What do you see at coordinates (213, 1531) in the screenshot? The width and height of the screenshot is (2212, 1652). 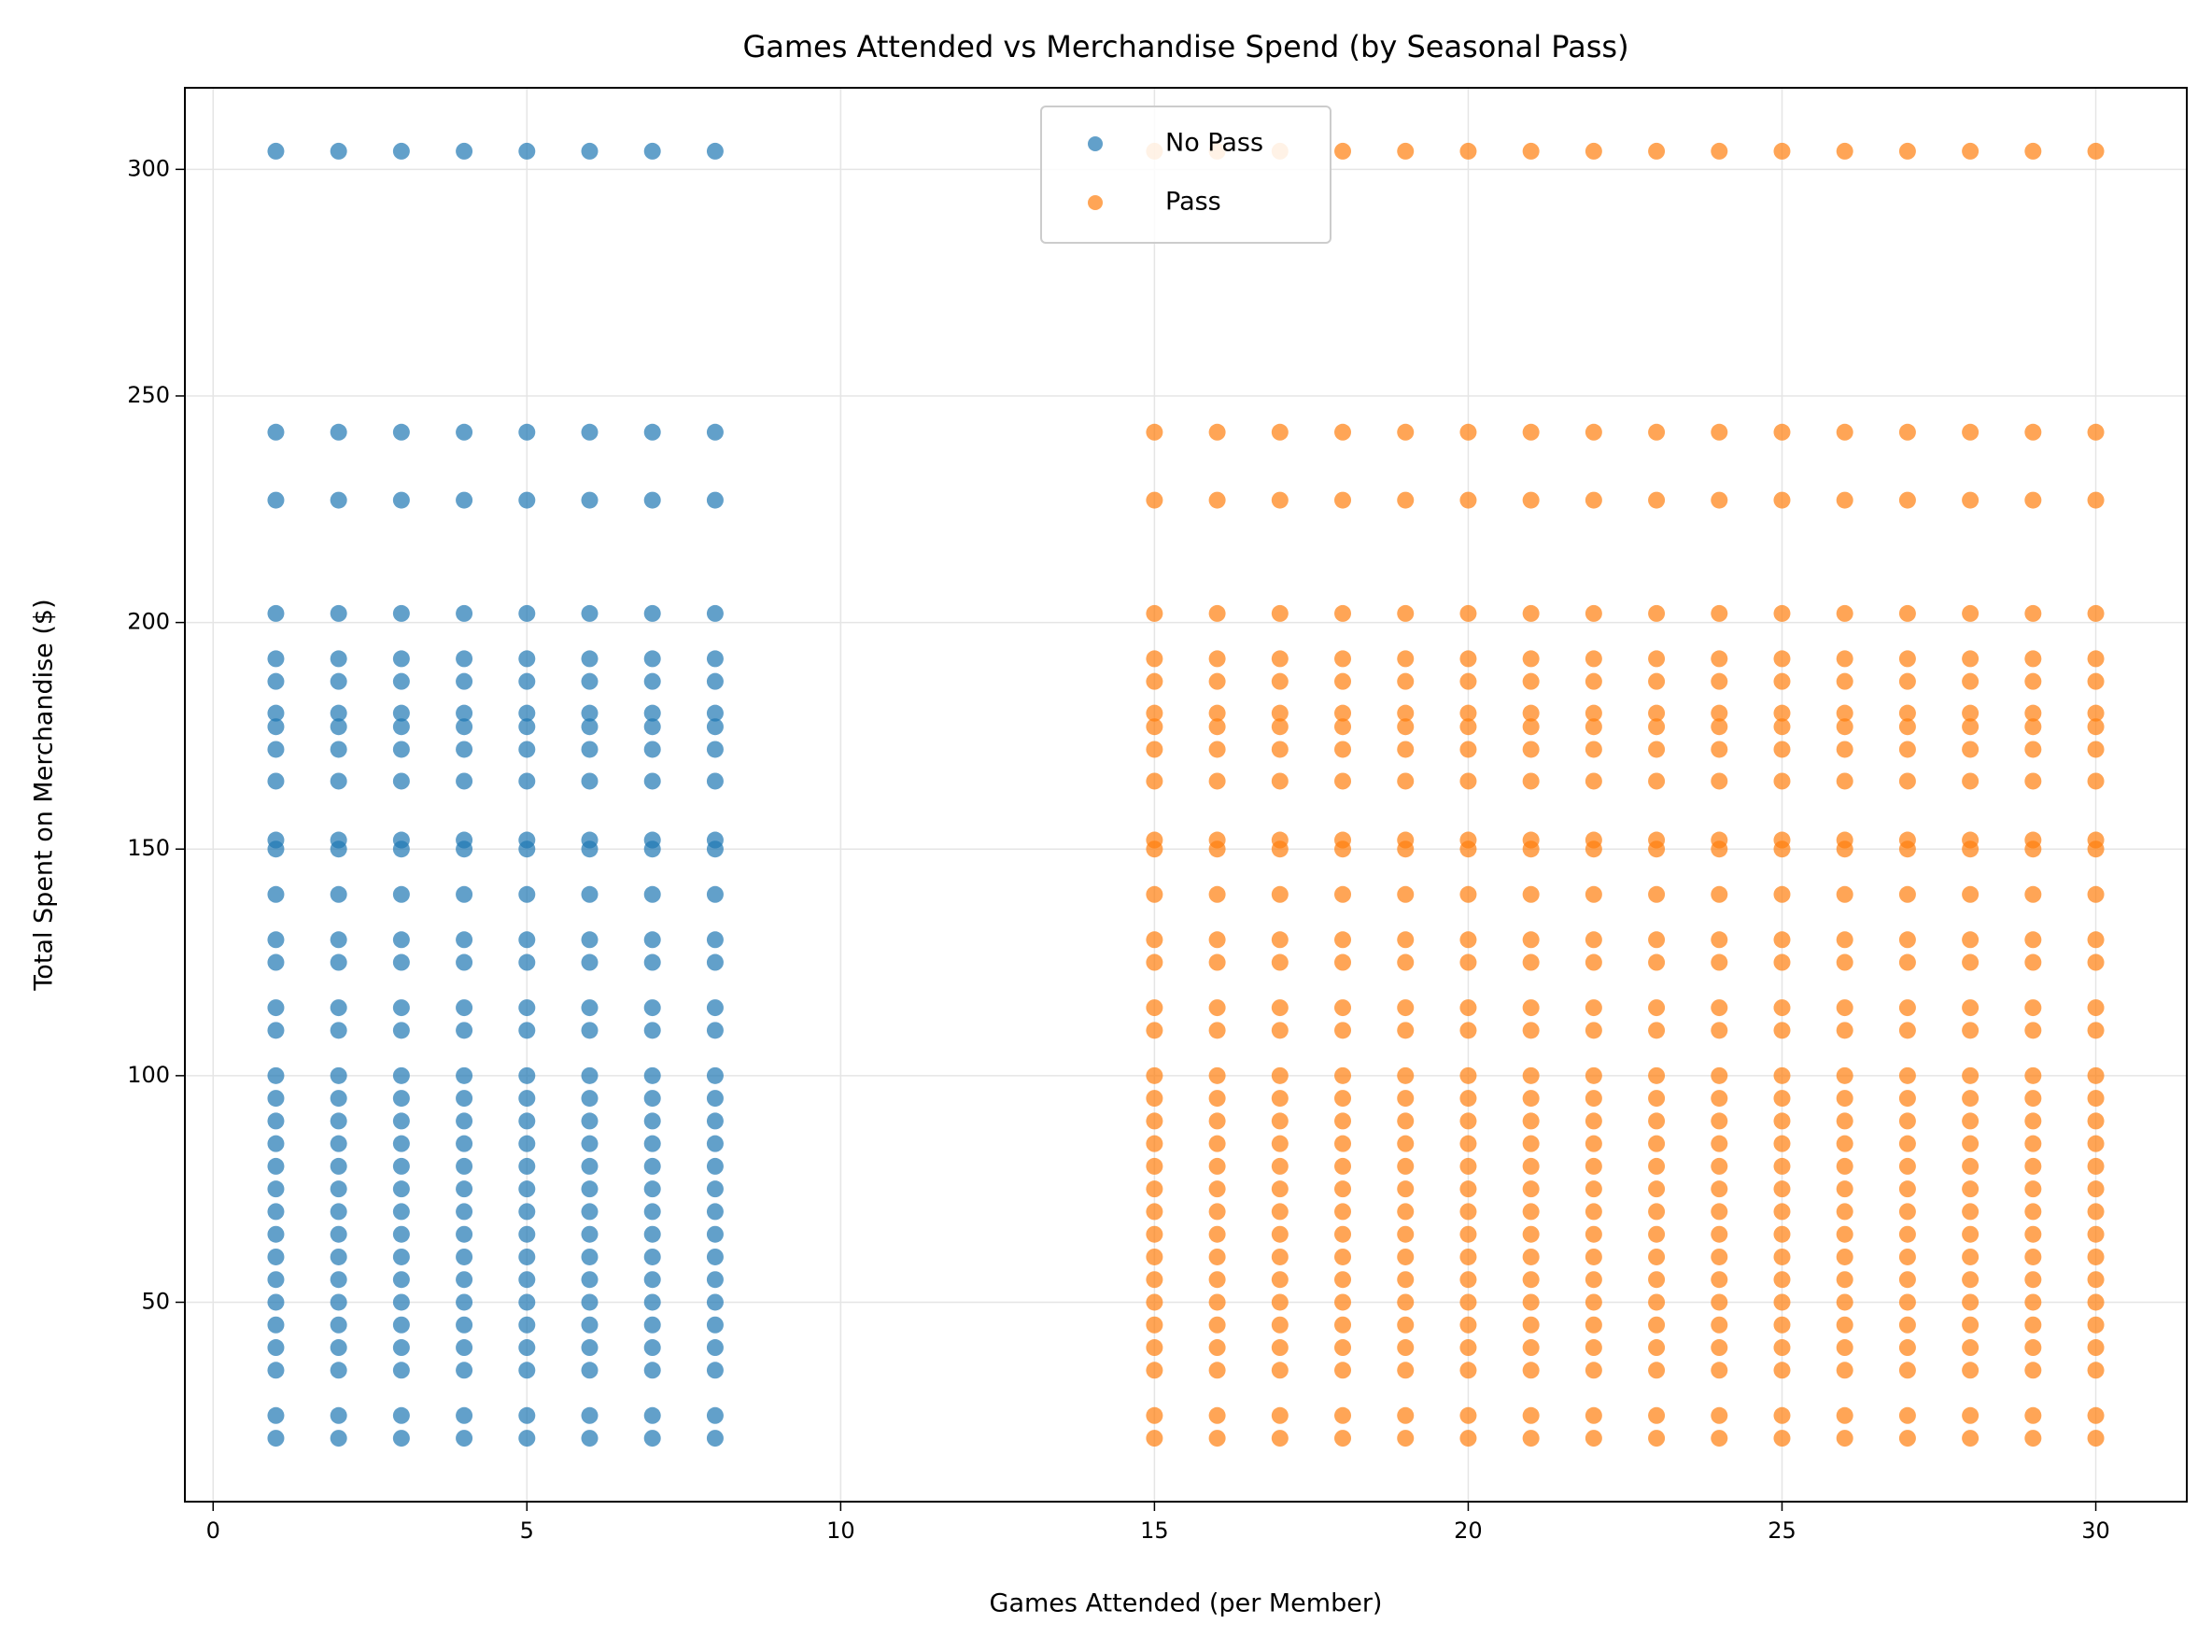 I see `x-tick-label: 0` at bounding box center [213, 1531].